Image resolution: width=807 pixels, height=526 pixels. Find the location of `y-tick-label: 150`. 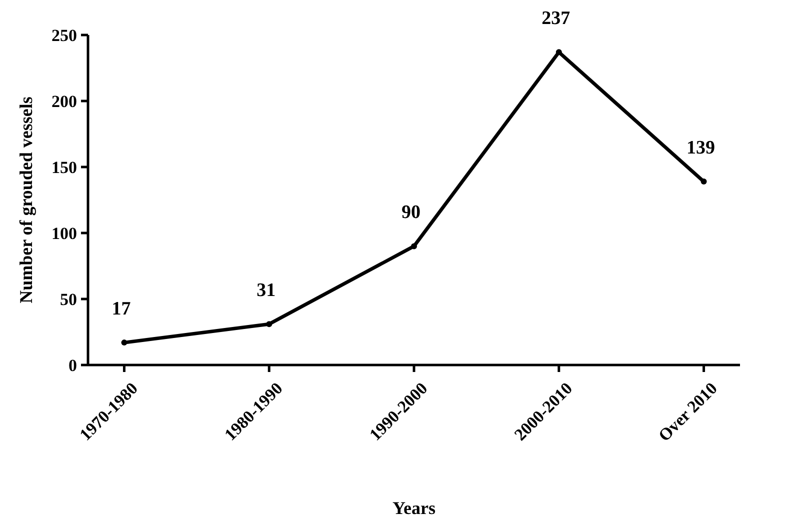

y-tick-label: 150 is located at coordinates (64, 167).